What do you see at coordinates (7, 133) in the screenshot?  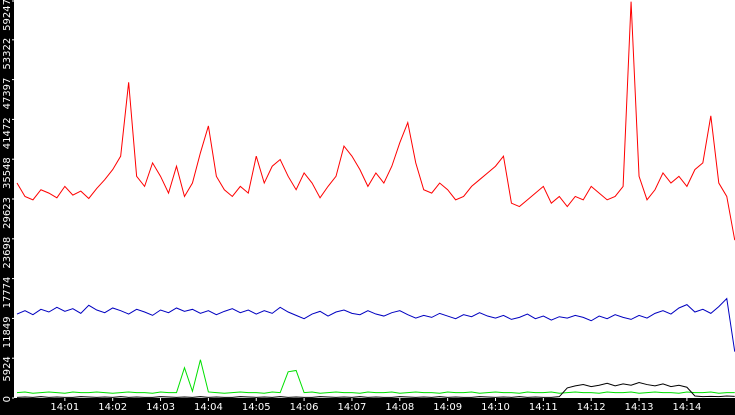 I see `y-tick-label: 41472` at bounding box center [7, 133].